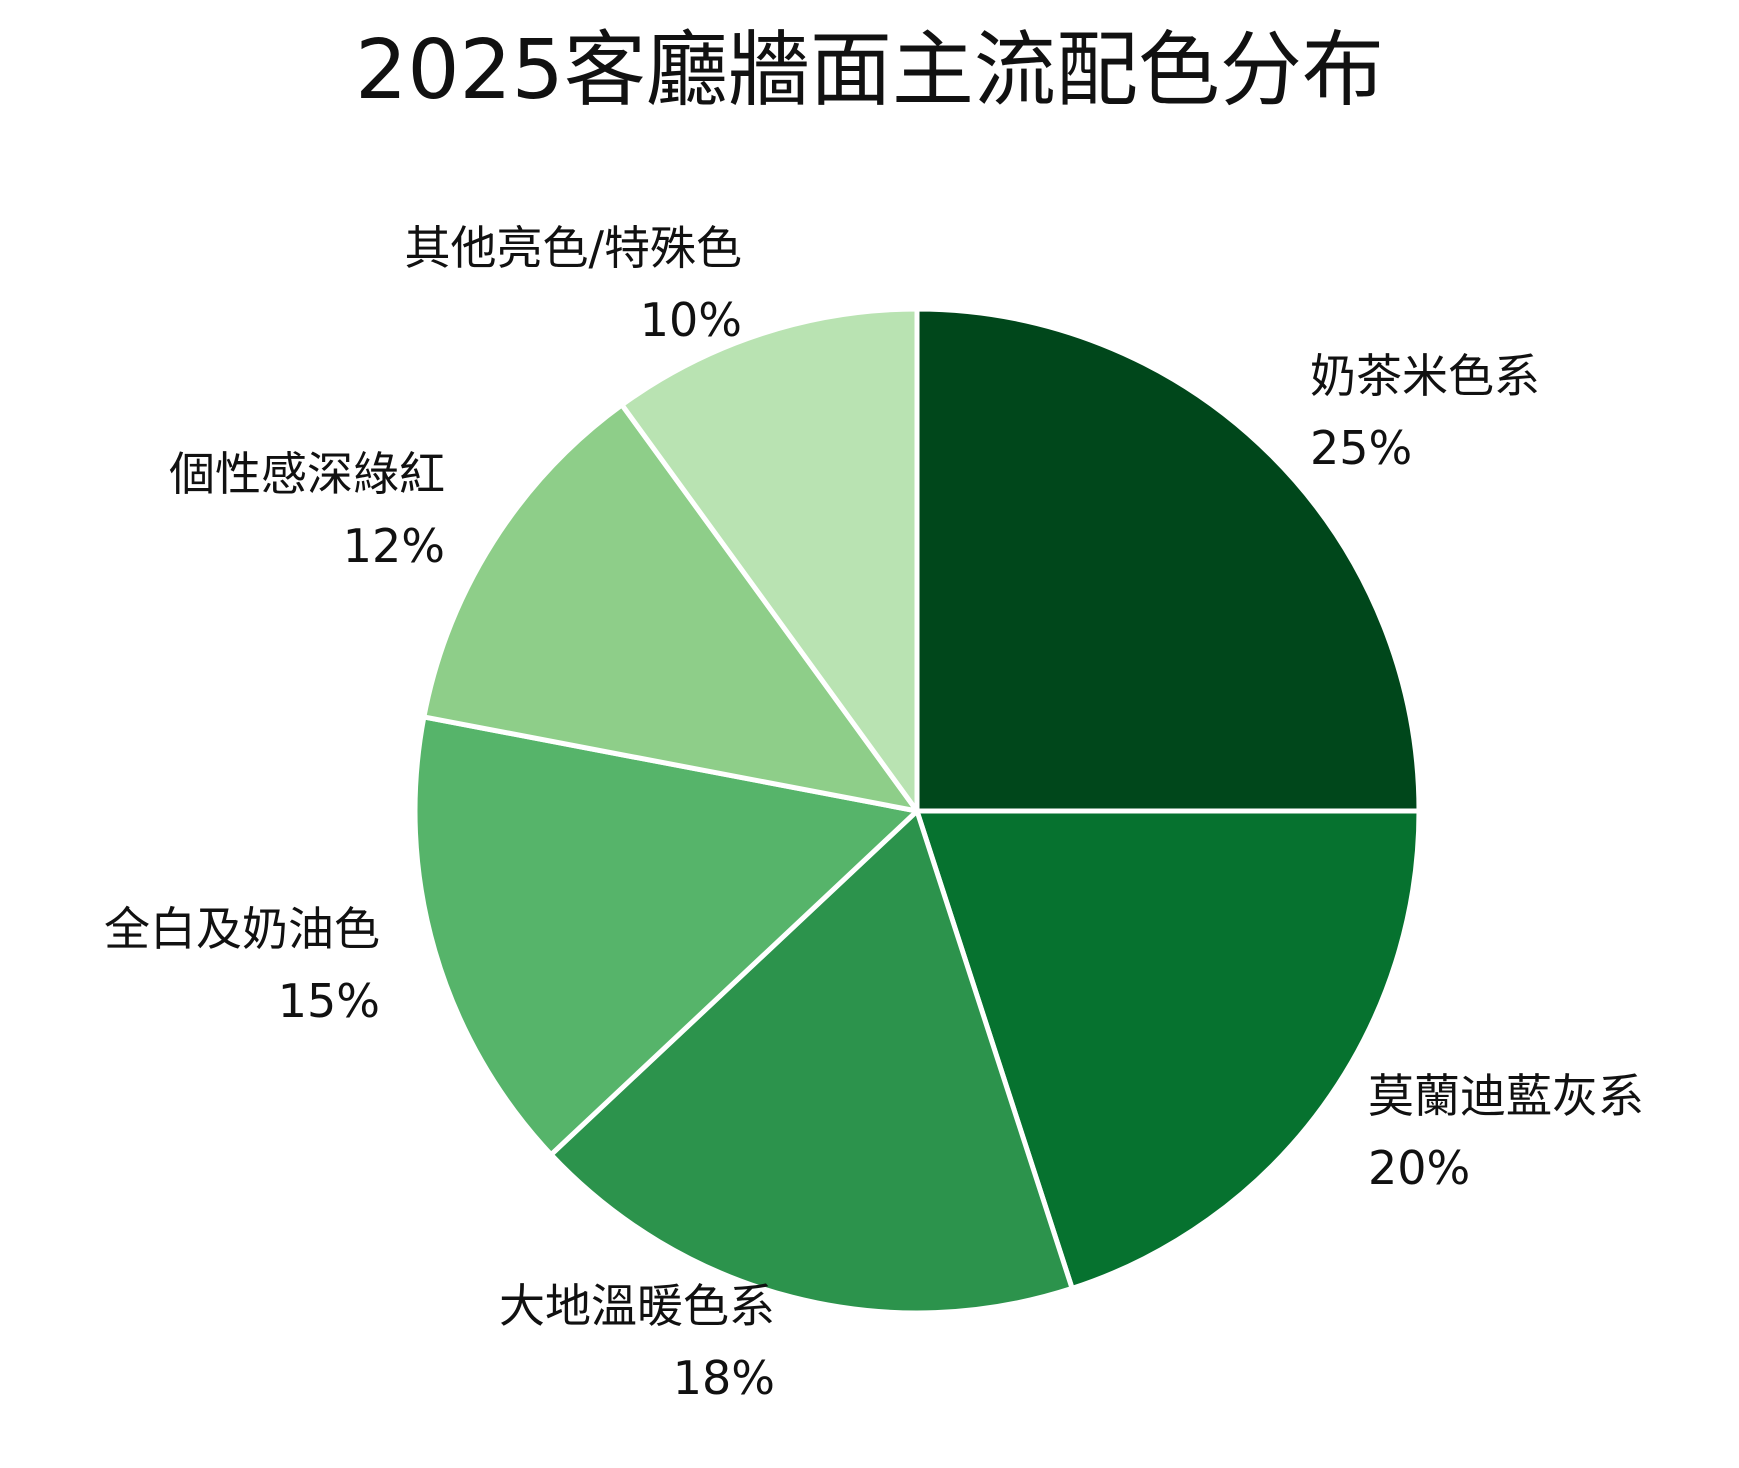 Image resolution: width=1739 pixels, height=1468 pixels. I want to click on slice-value-label: 25%, so click(1361, 448).